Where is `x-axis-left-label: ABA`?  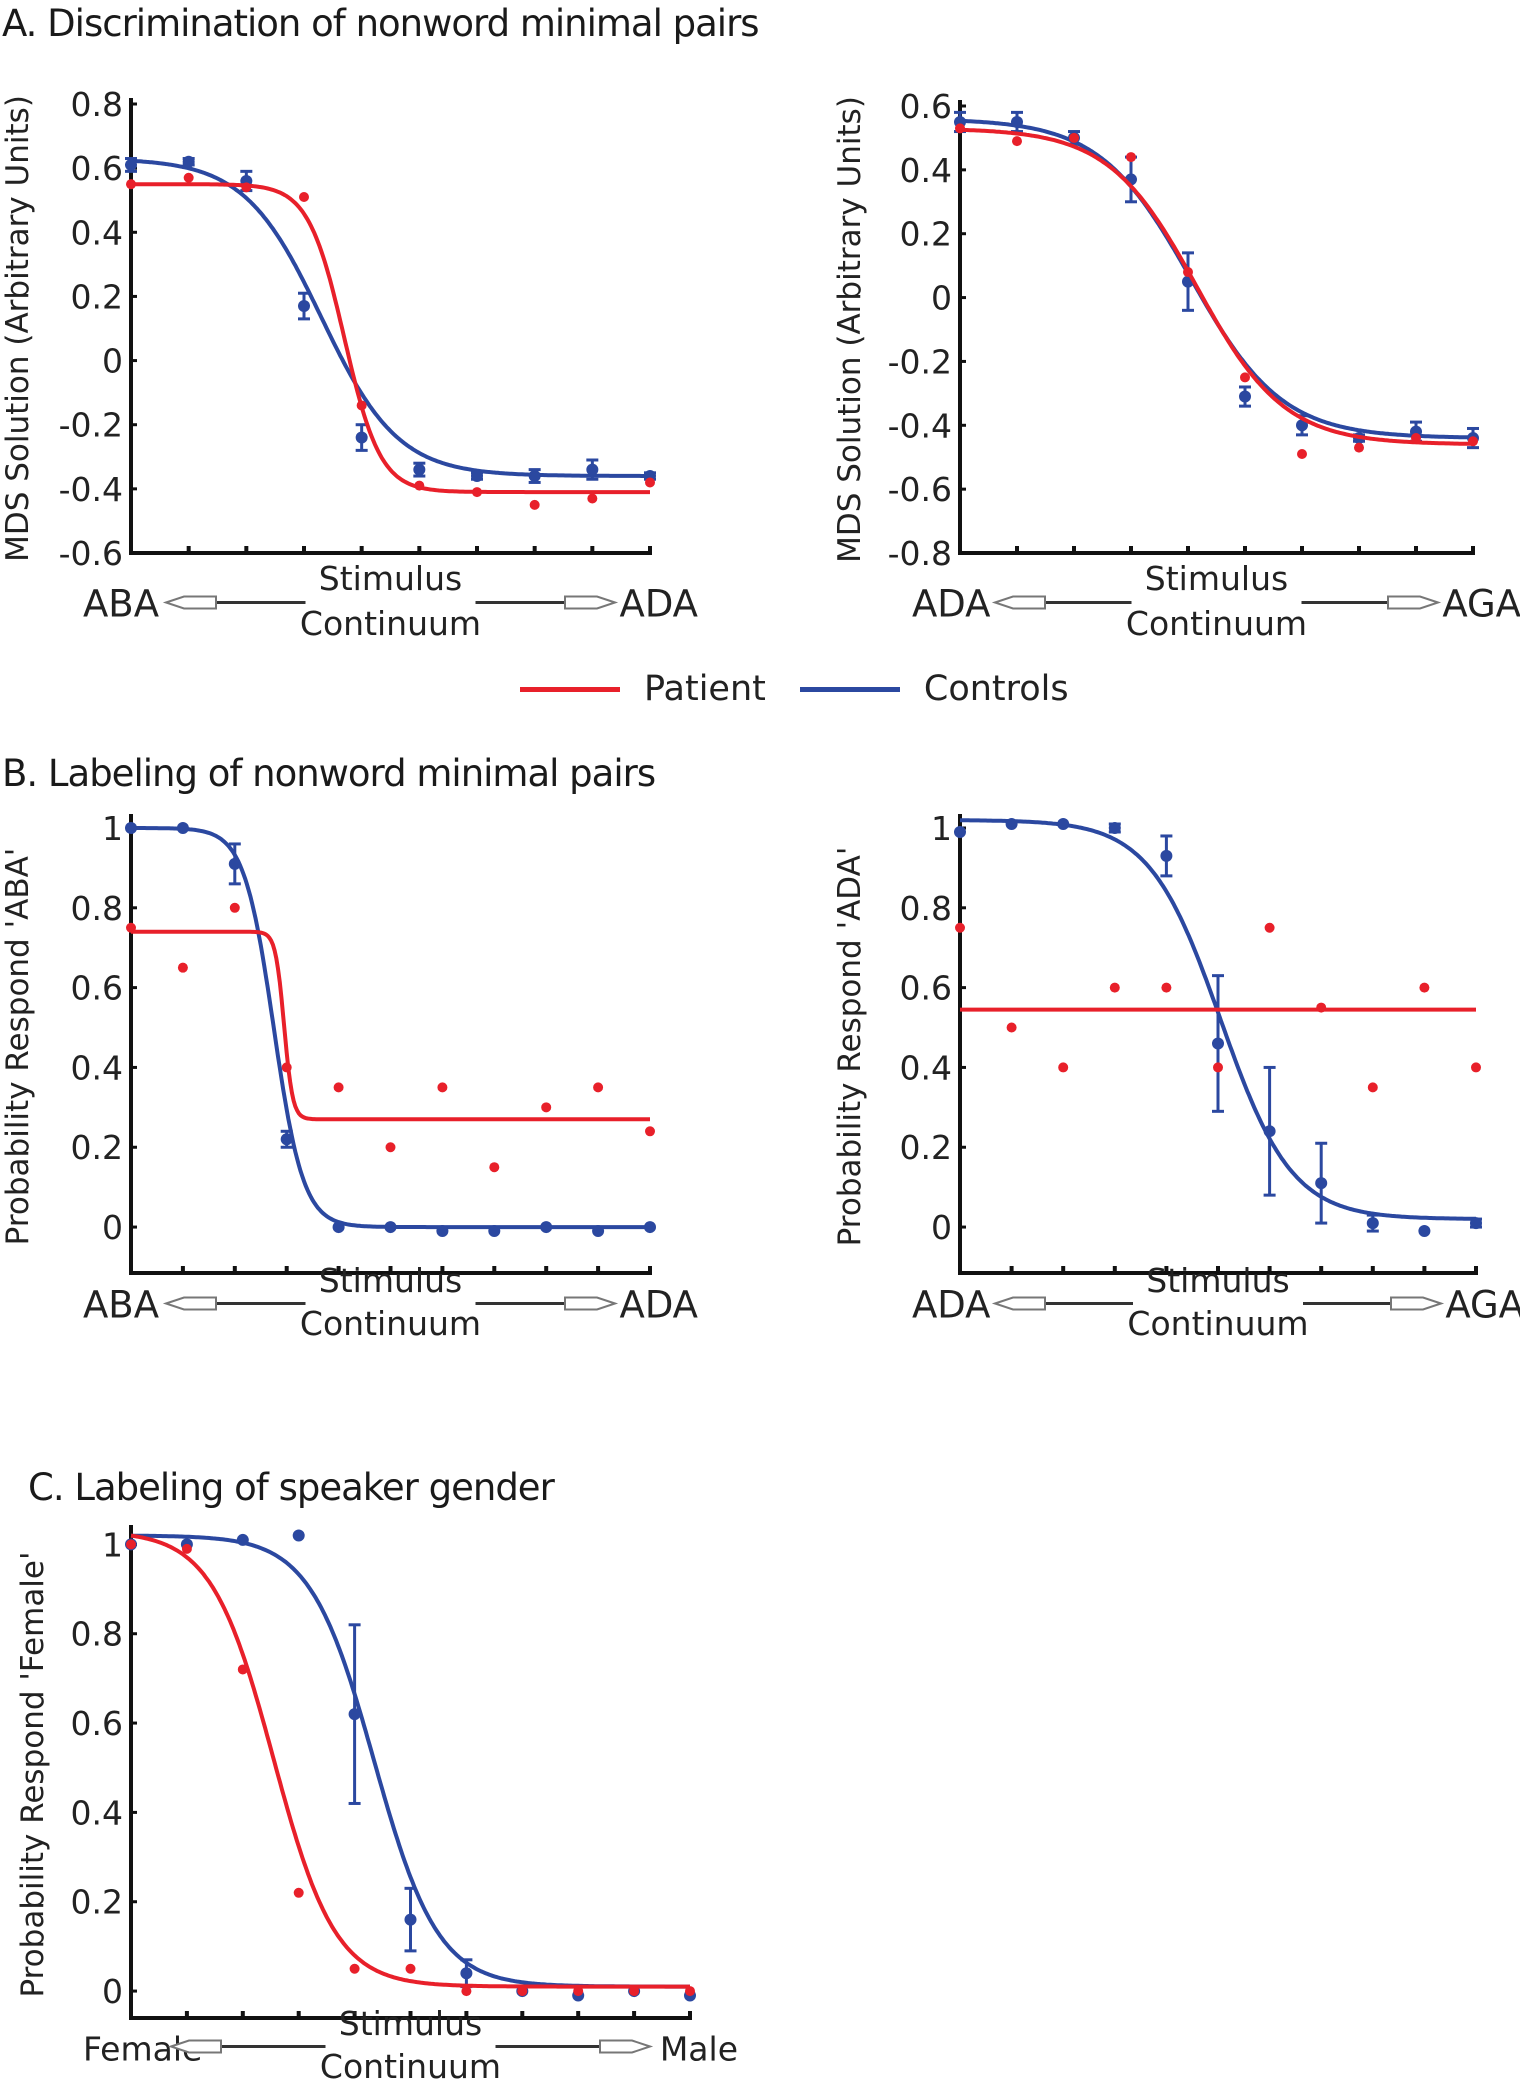
x-axis-left-label: ABA is located at coordinates (121, 604).